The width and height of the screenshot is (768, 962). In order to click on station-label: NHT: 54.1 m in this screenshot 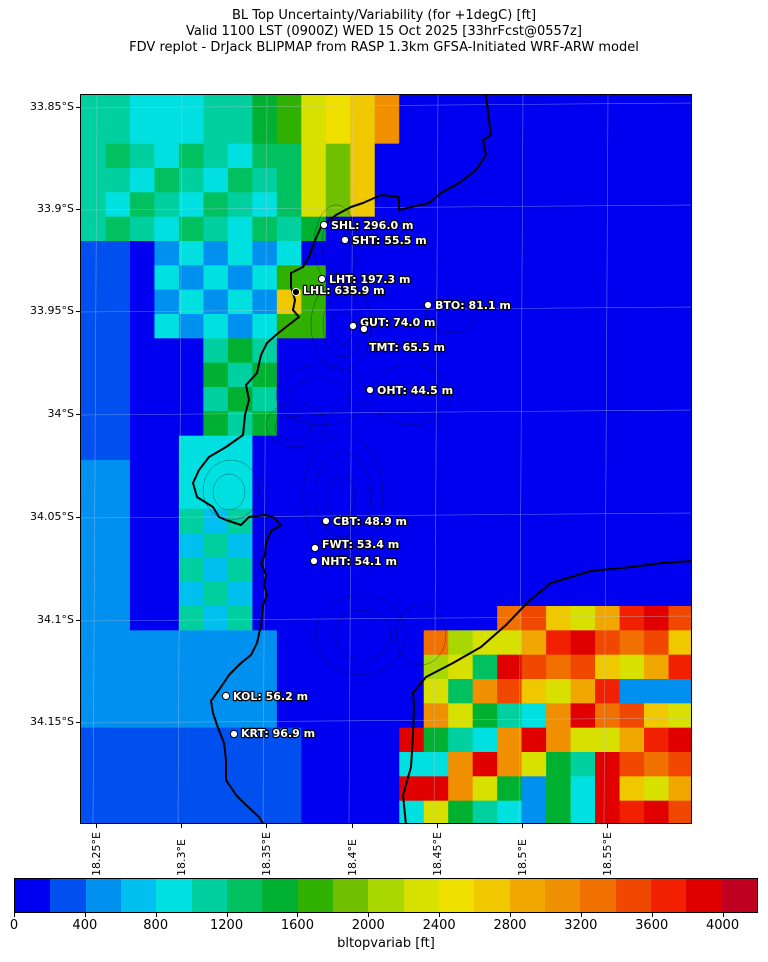, I will do `click(359, 561)`.